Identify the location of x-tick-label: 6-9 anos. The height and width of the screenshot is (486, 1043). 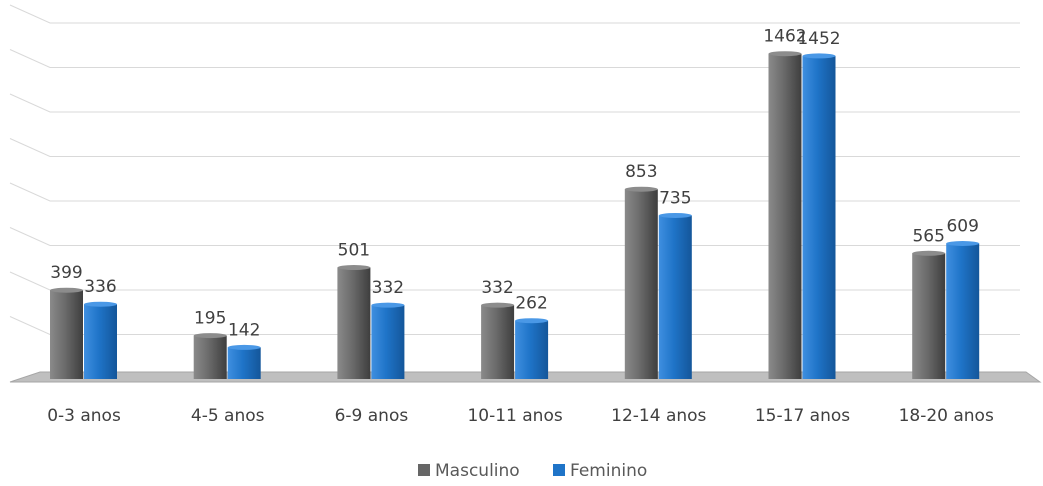
(372, 416).